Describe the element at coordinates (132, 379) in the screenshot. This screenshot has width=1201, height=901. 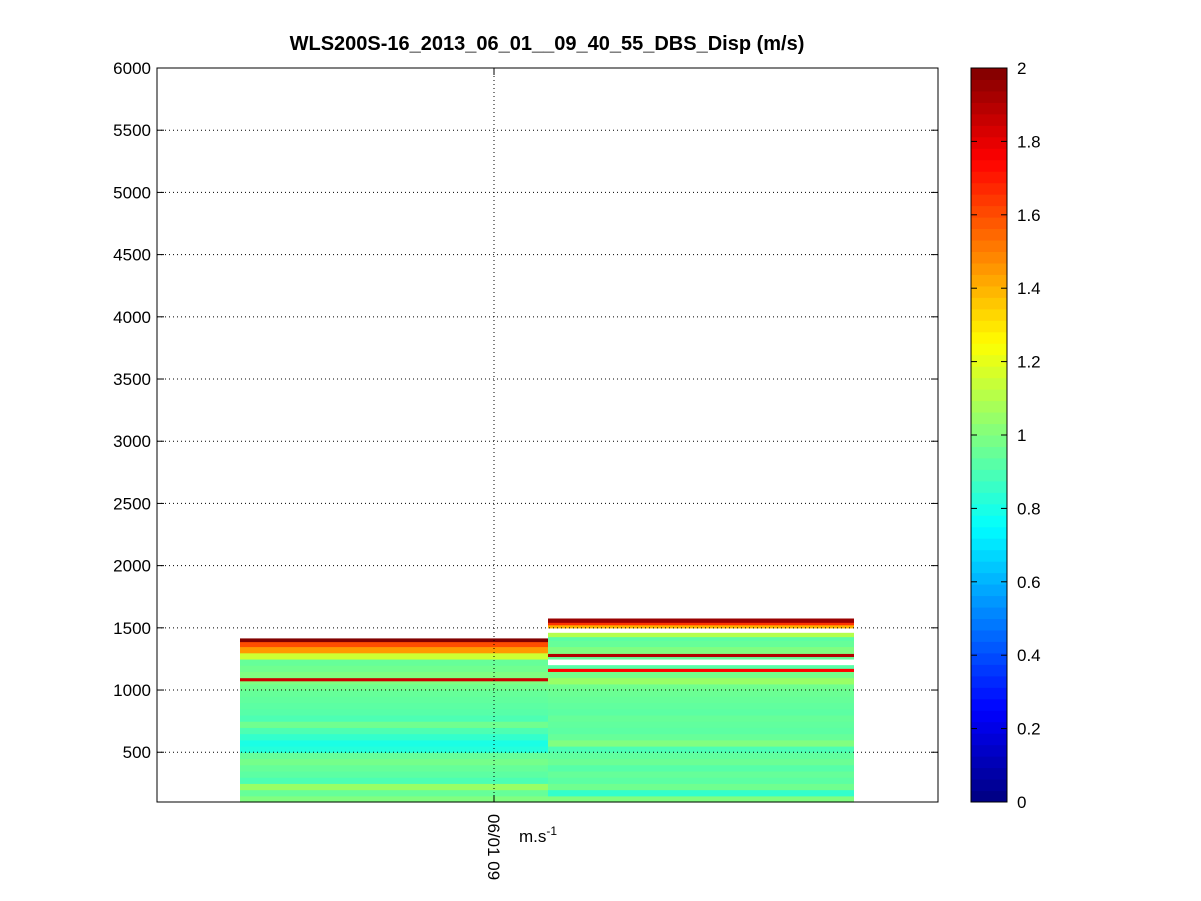
I see `y-tick-label: 3500` at that location.